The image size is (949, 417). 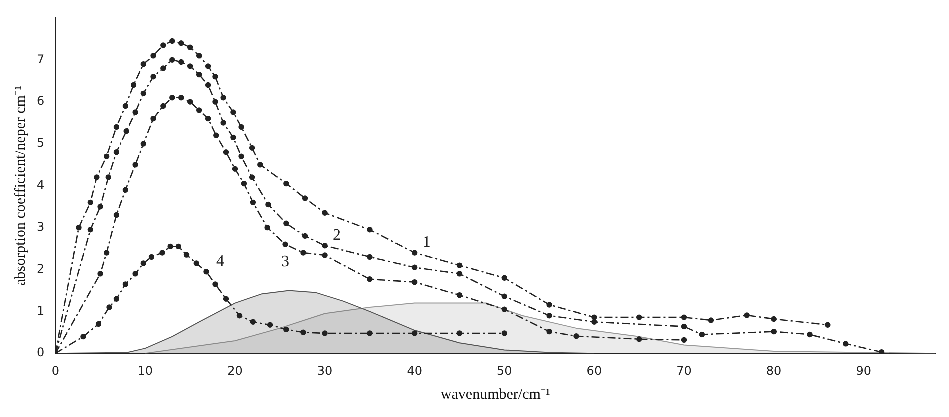 What do you see at coordinates (864, 371) in the screenshot?
I see `x-tick-label: 90` at bounding box center [864, 371].